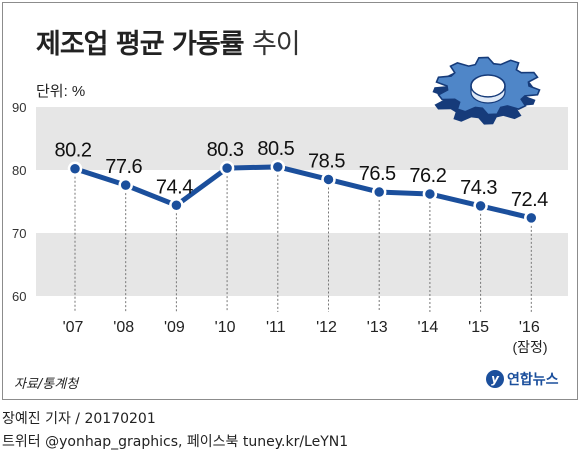  What do you see at coordinates (486, 90) in the screenshot?
I see `gear-icon` at bounding box center [486, 90].